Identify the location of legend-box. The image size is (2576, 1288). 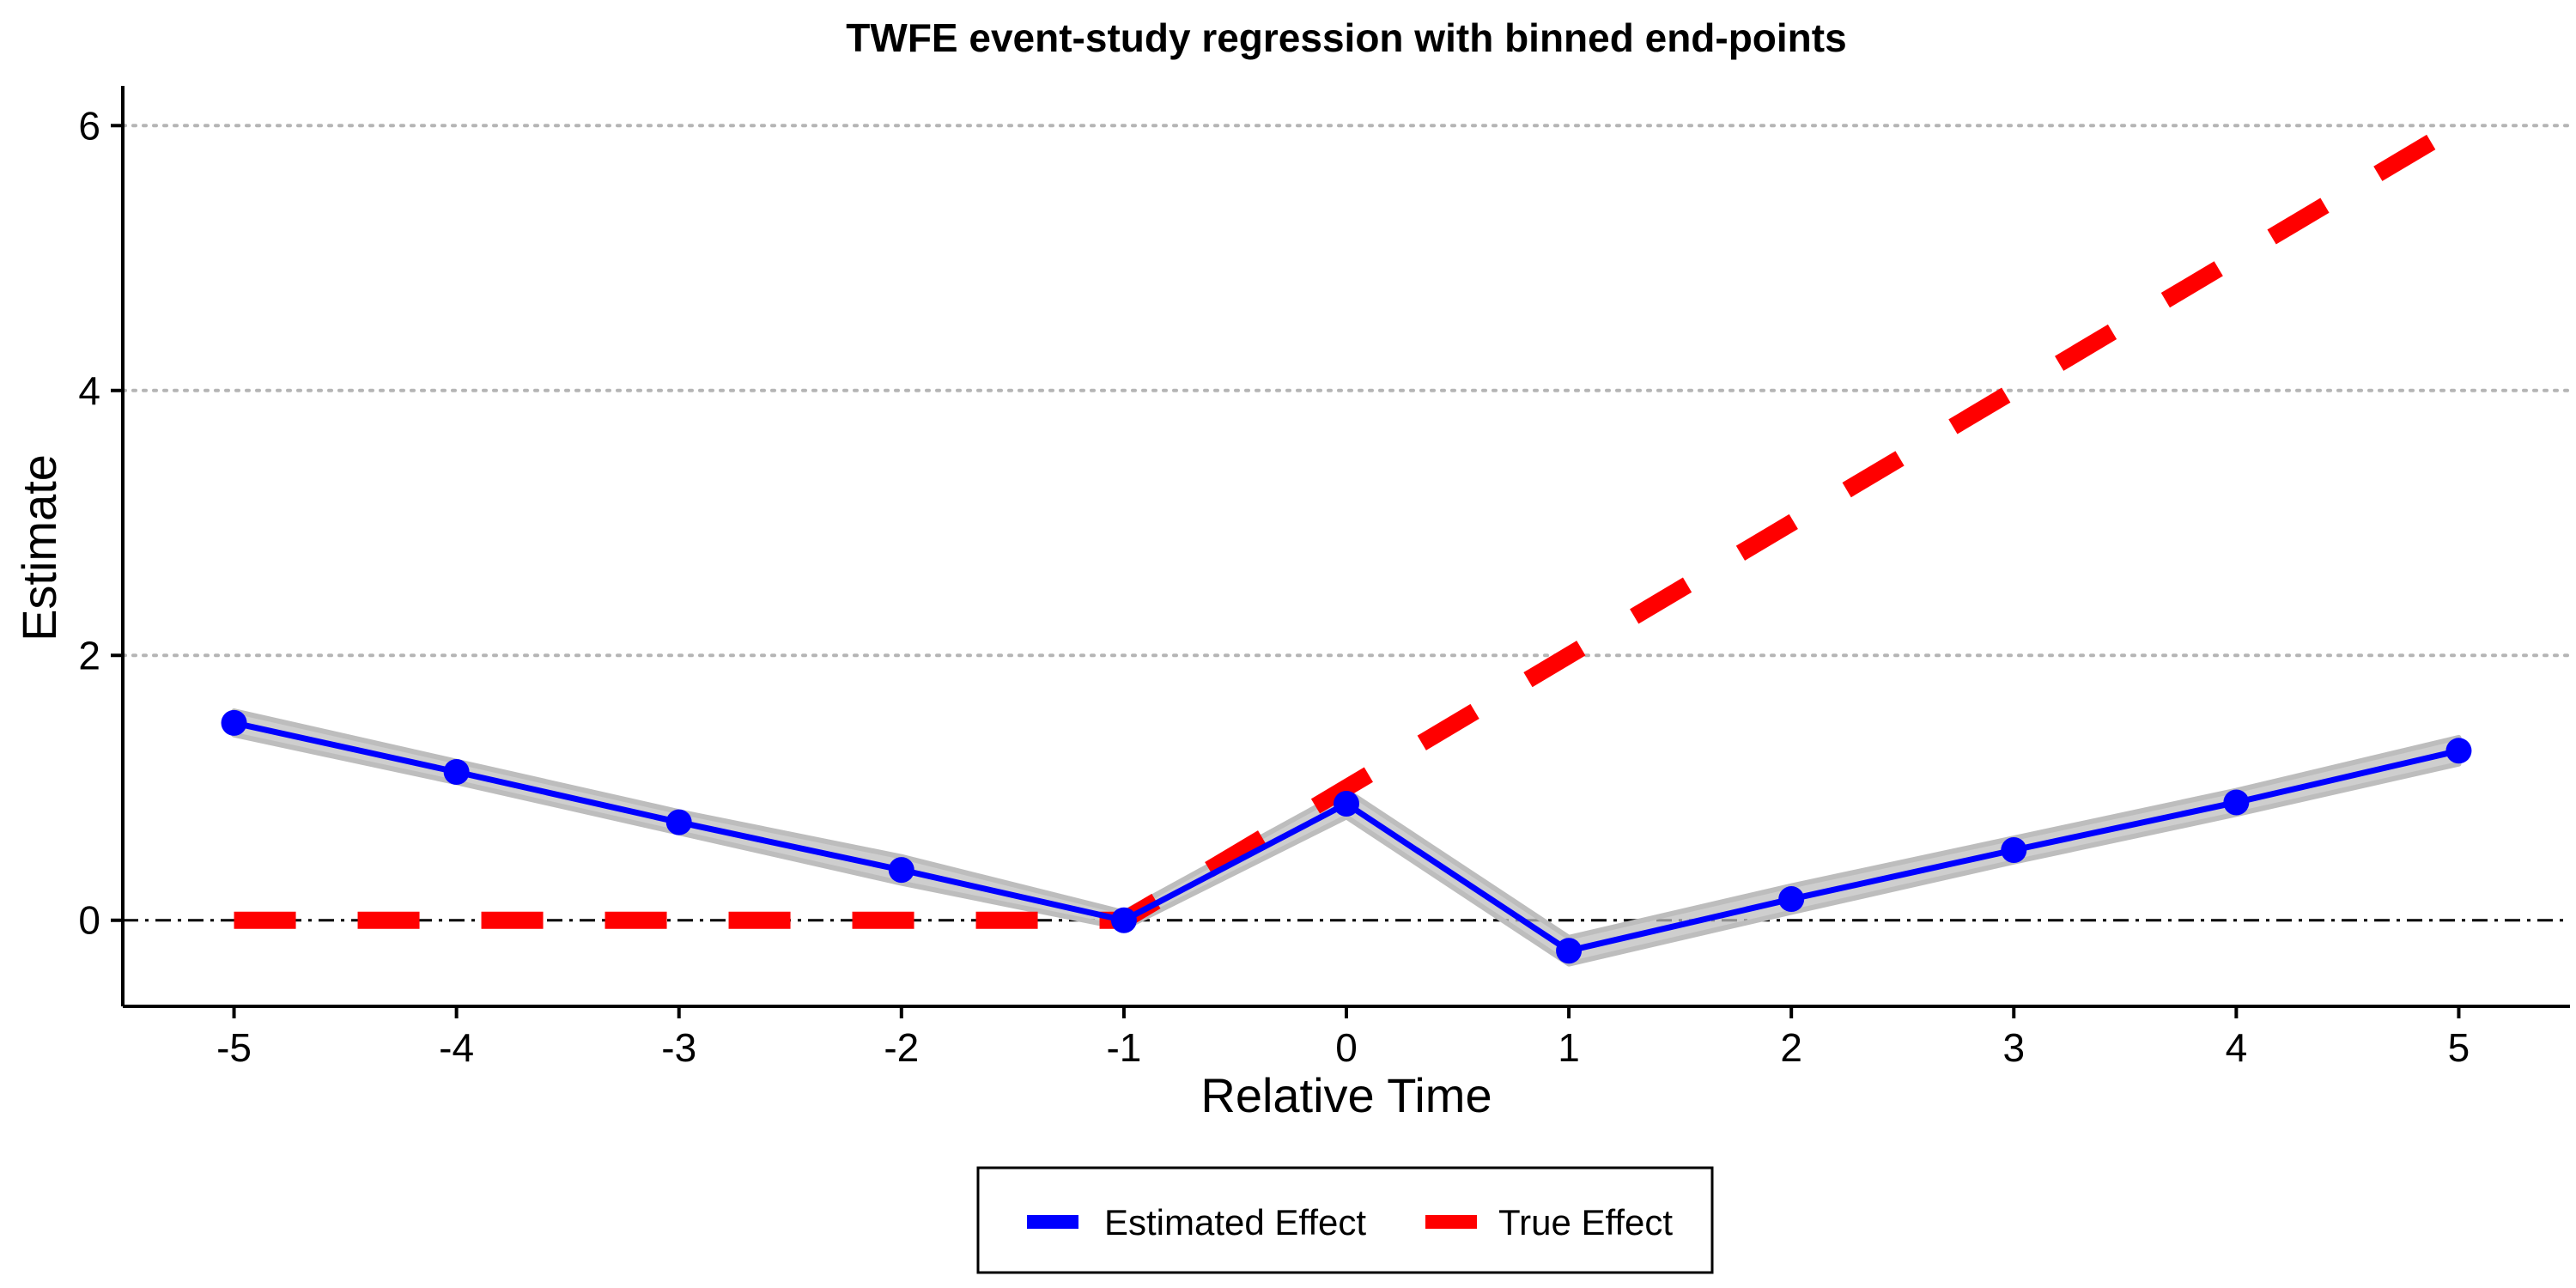
(1345, 1220).